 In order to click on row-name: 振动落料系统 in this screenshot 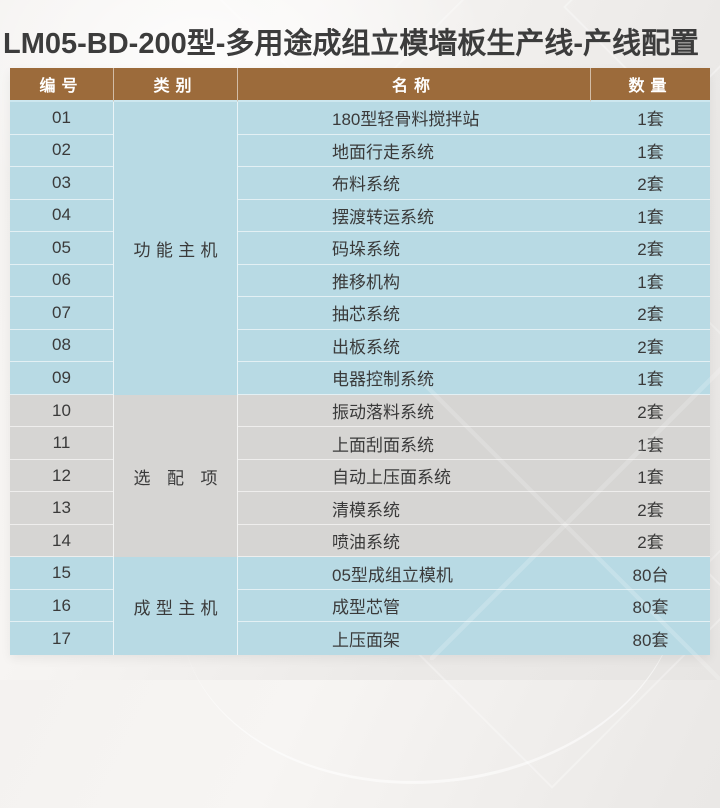, I will do `click(414, 411)`.